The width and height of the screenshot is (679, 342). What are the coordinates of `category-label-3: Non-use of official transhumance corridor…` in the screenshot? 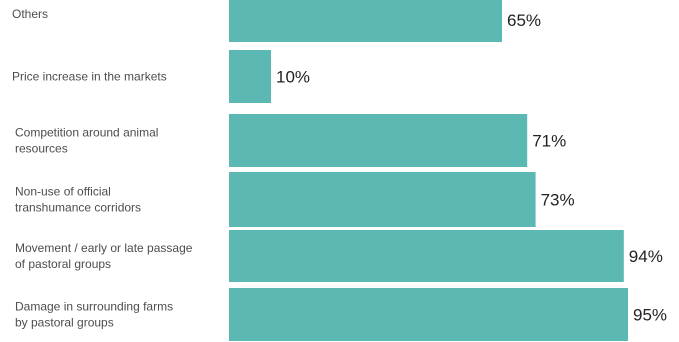 It's located at (78, 200).